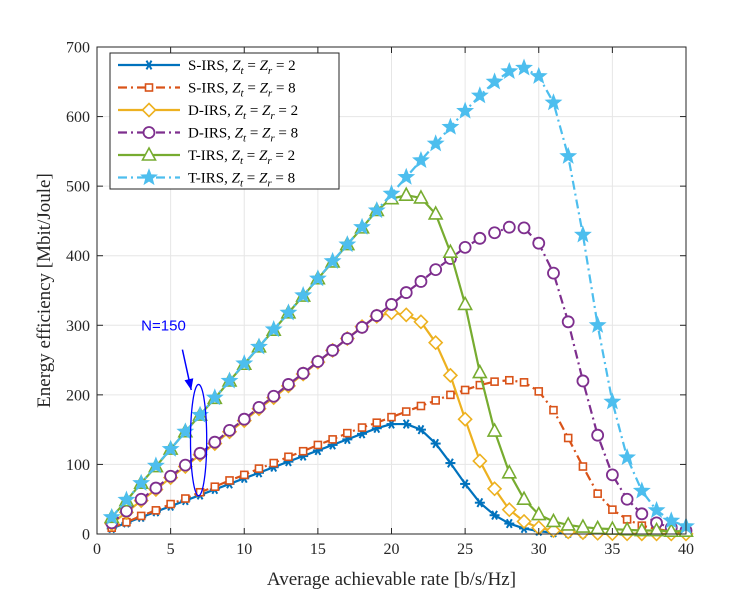  I want to click on y-tick-label: 200, so click(78, 395).